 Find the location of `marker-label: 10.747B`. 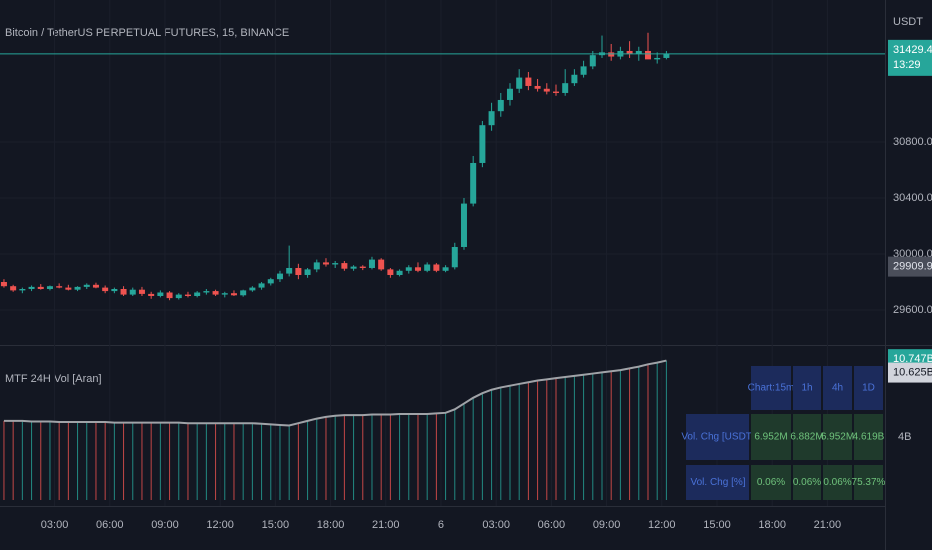

marker-label: 10.747B is located at coordinates (912, 359).